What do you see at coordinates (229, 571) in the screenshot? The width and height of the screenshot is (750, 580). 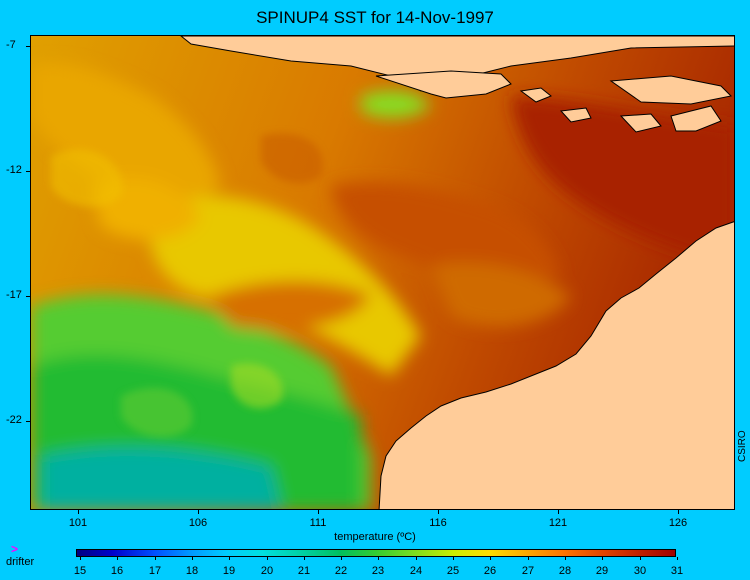 I see `colorbar-value: 19` at bounding box center [229, 571].